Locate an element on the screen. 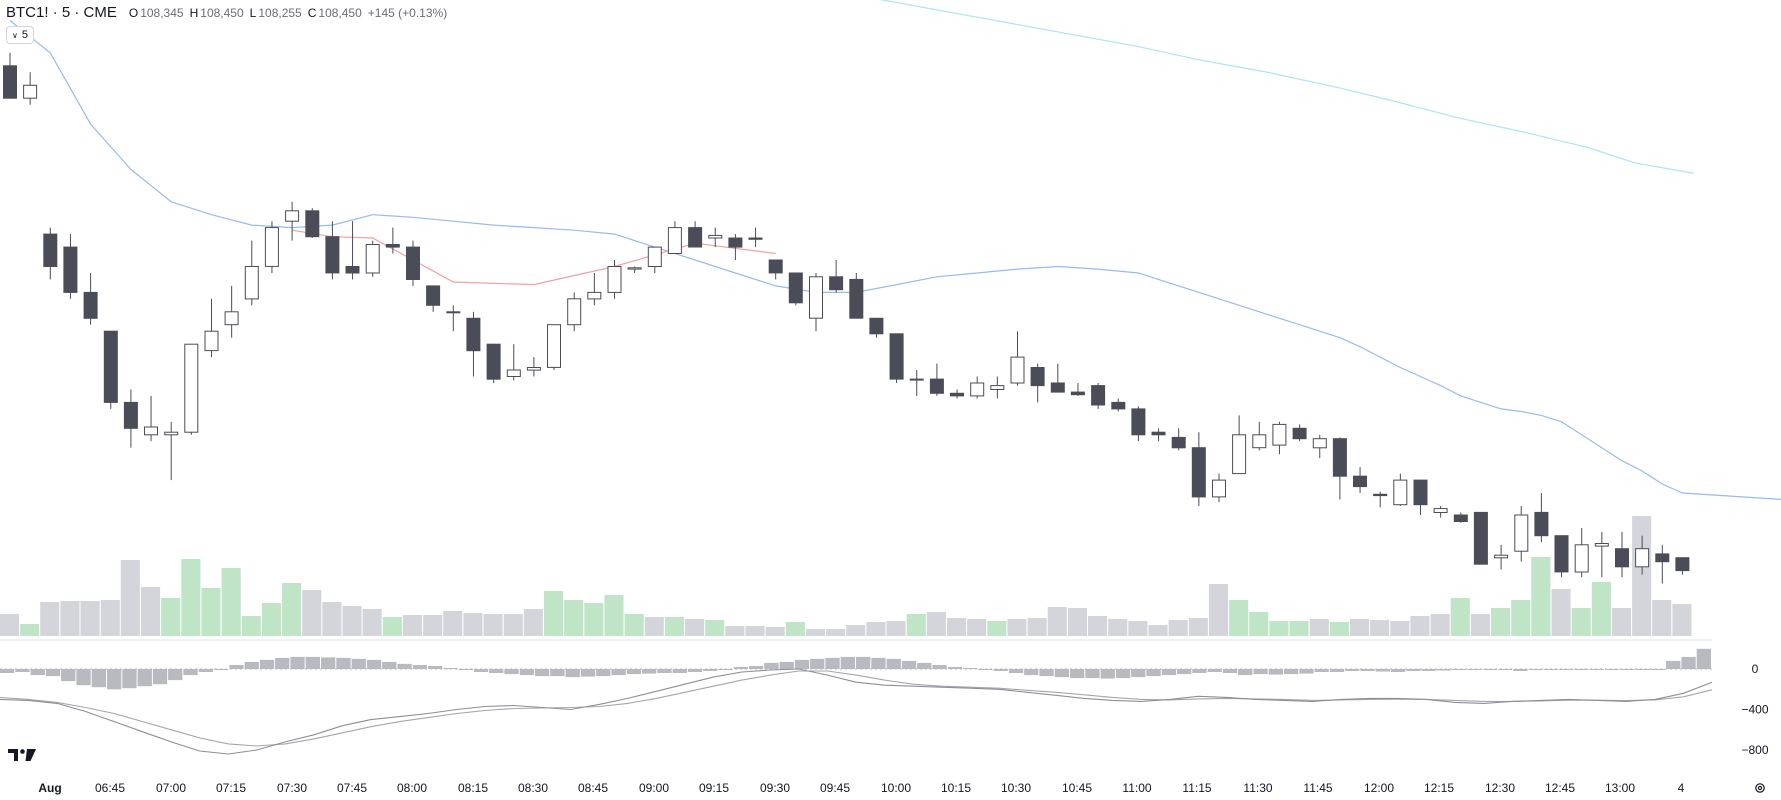 The width and height of the screenshot is (1781, 800). time-tick-label: 12:45 is located at coordinates (1560, 788).